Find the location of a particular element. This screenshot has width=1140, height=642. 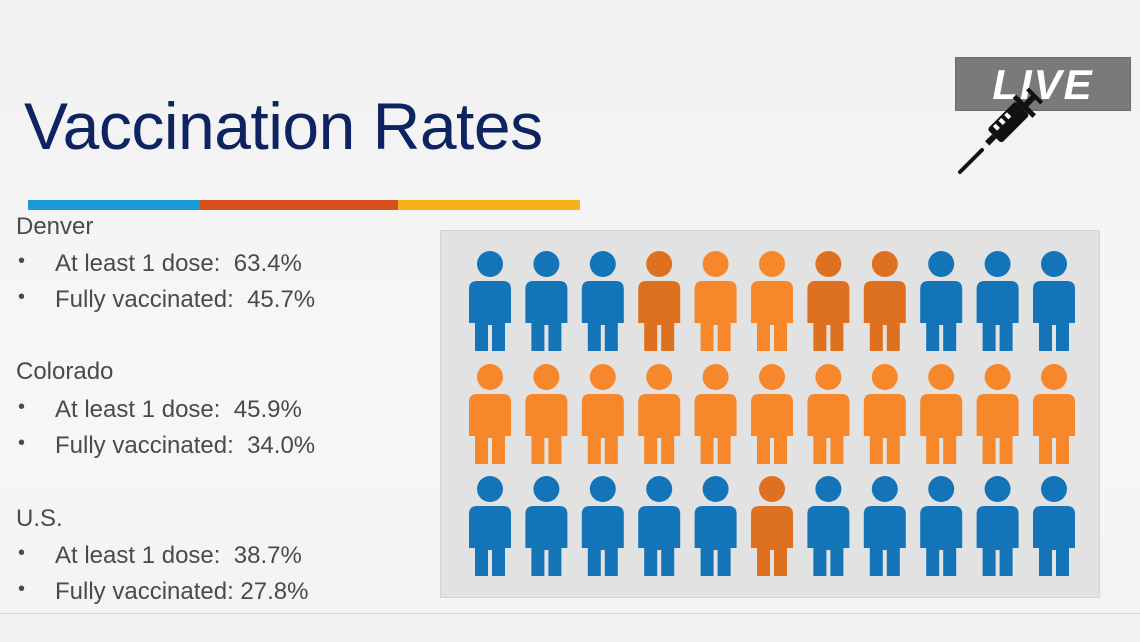

live-badge: LIVE is located at coordinates (1043, 84).